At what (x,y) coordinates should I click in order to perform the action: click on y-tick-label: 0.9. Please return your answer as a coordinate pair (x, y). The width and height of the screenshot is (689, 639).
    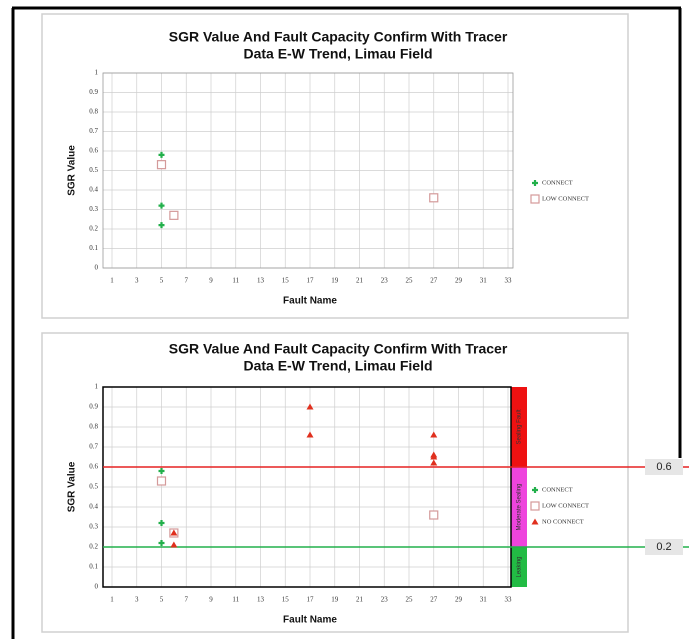
    Looking at the image, I should click on (93, 407).